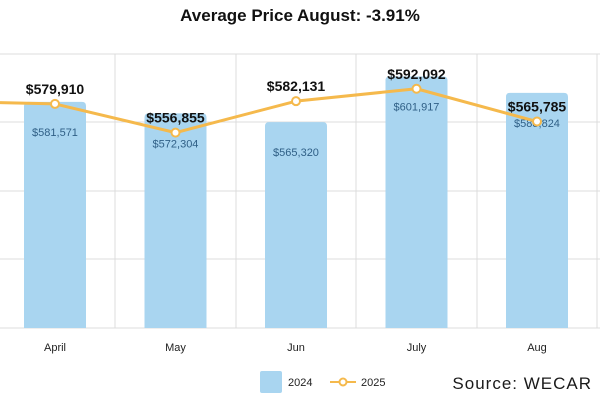 Image resolution: width=600 pixels, height=400 pixels. Describe the element at coordinates (55, 103) in the screenshot. I see `point-april` at that location.